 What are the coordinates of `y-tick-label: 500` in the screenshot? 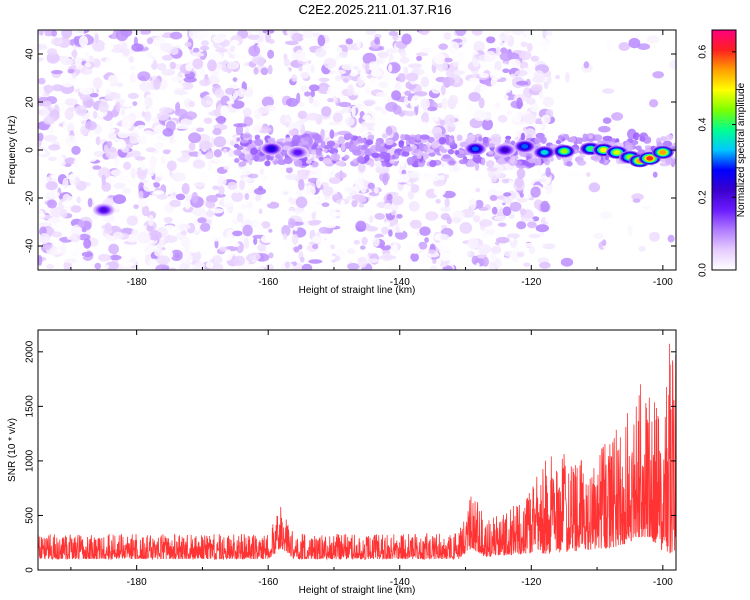 It's located at (30, 515).